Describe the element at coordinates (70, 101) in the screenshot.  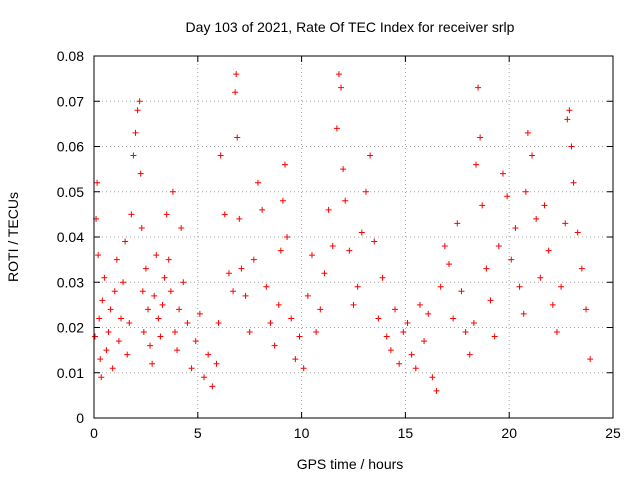
I see `y-tick-label: 0.07` at that location.